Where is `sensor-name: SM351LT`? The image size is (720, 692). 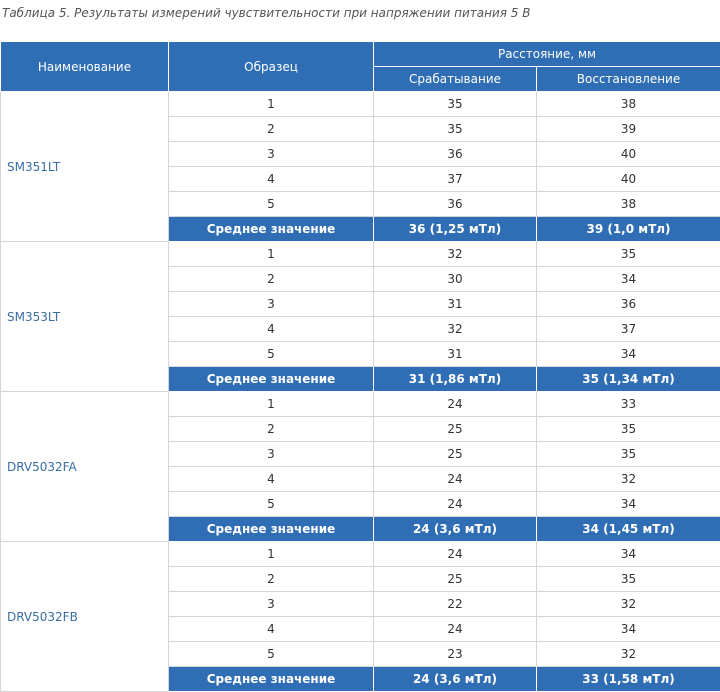
sensor-name: SM351LT is located at coordinates (85, 167).